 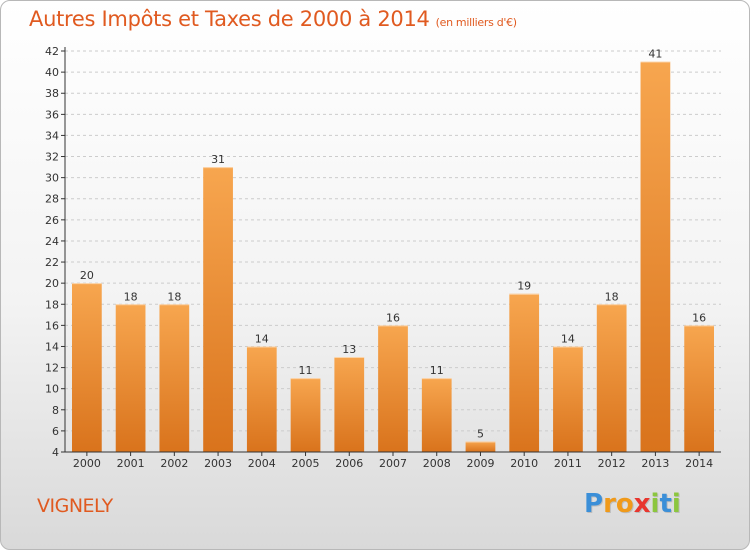 I want to click on y-tick-label: 42, so click(x=52, y=51).